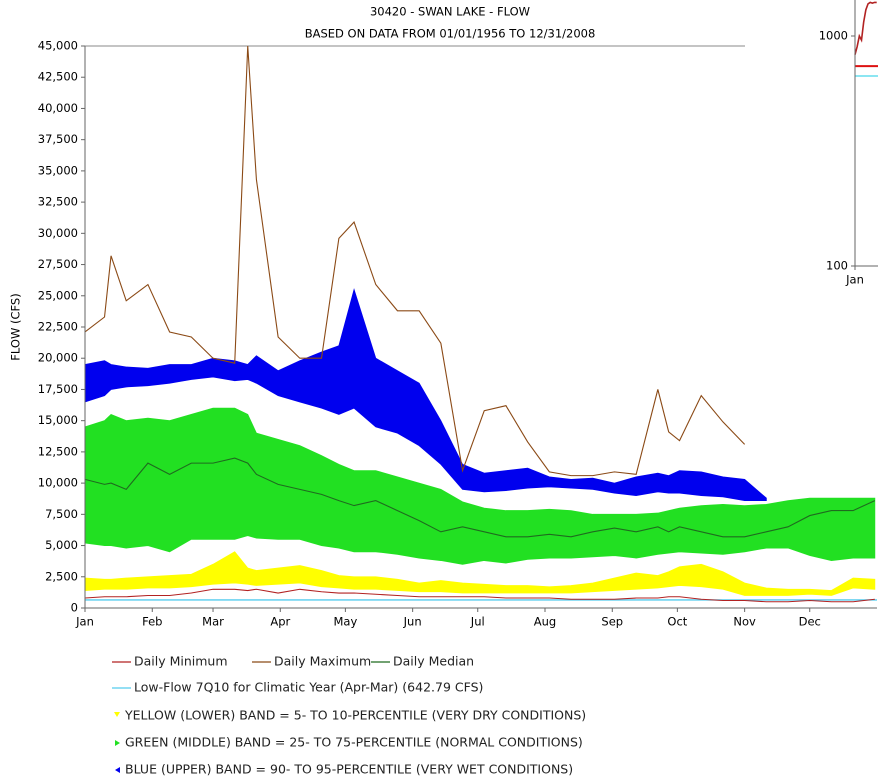 Image resolution: width=878 pixels, height=783 pixels. What do you see at coordinates (58, 170) in the screenshot?
I see `y-tick-label: 35,000` at bounding box center [58, 170].